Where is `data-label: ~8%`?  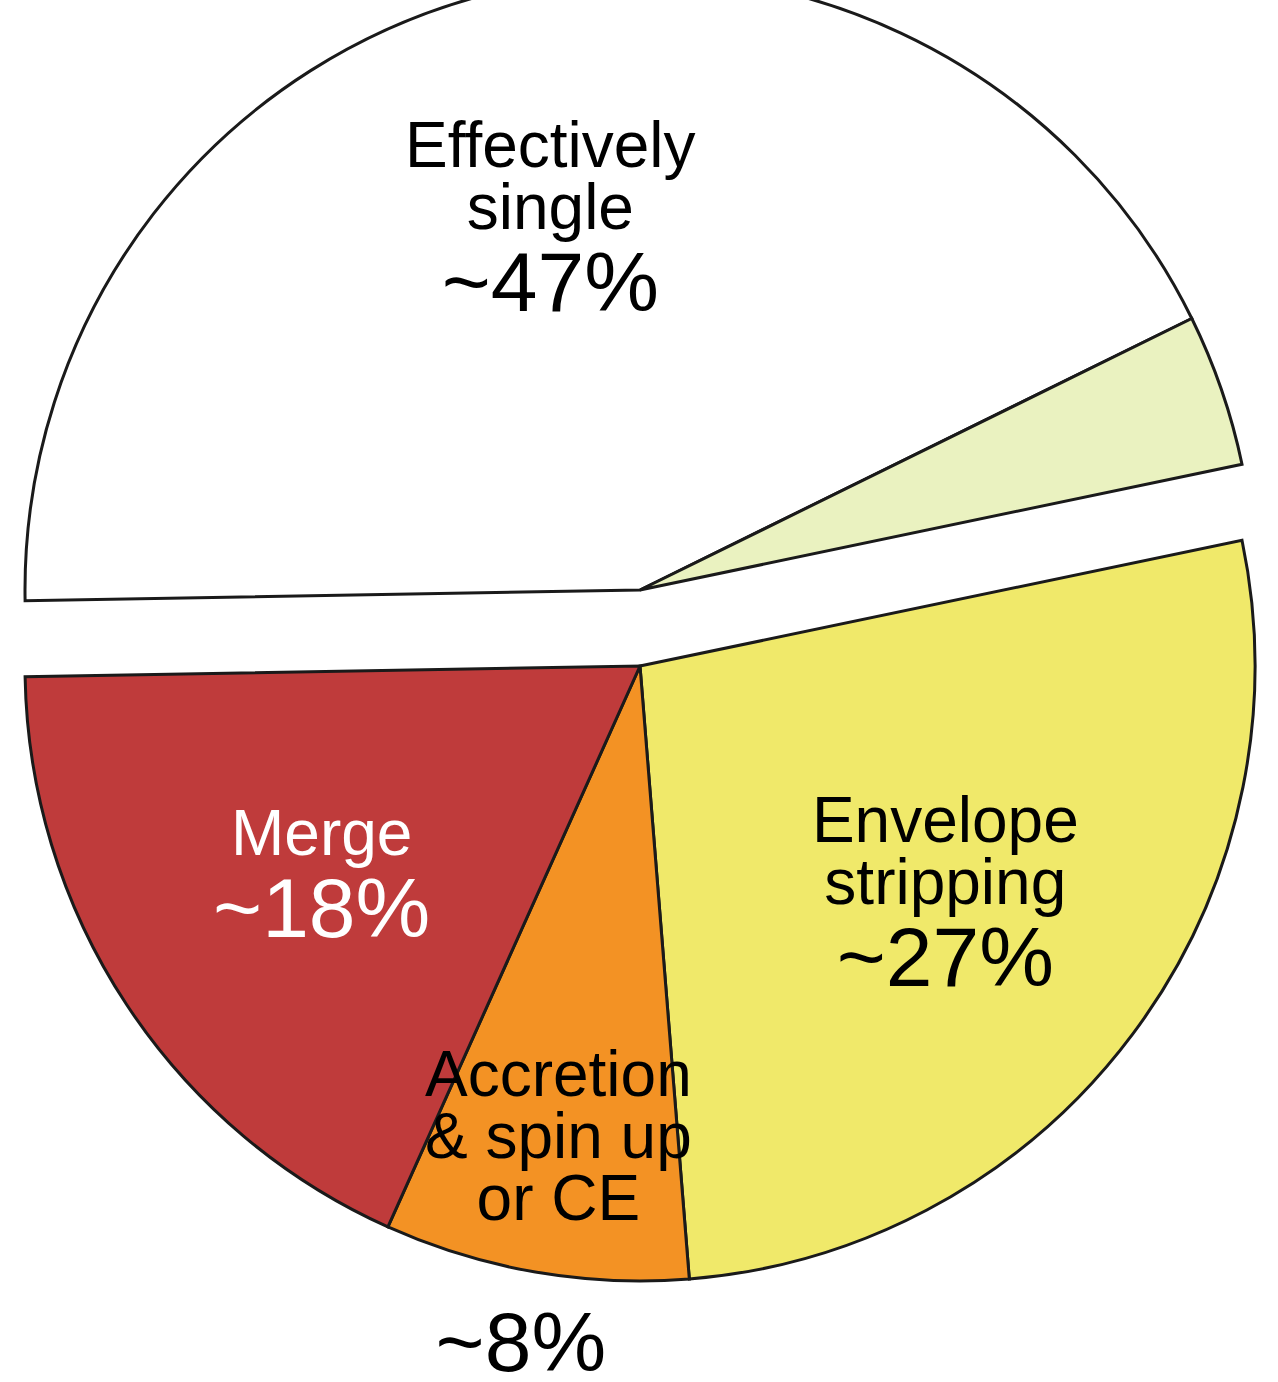
data-label: ~8% is located at coordinates (521, 1338).